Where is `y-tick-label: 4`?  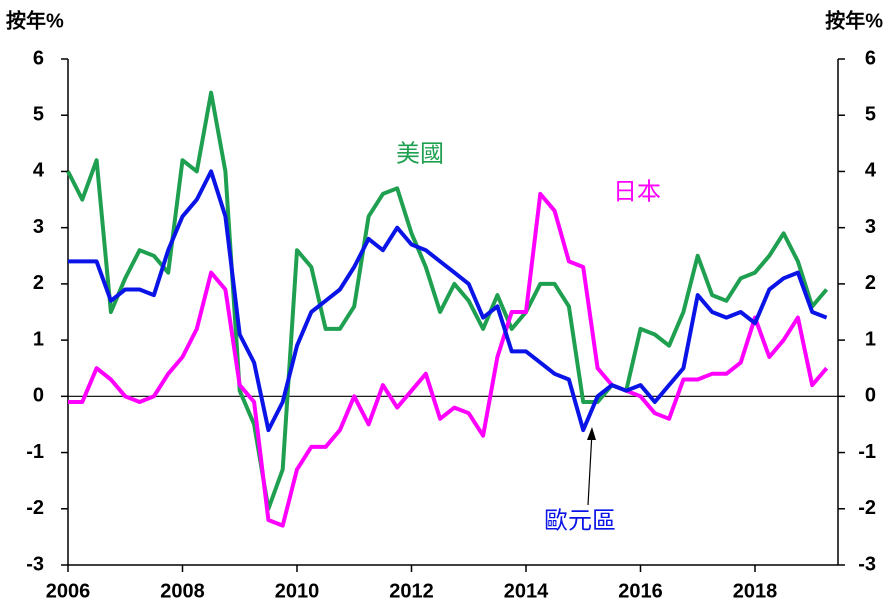 y-tick-label: 4 is located at coordinates (39, 171).